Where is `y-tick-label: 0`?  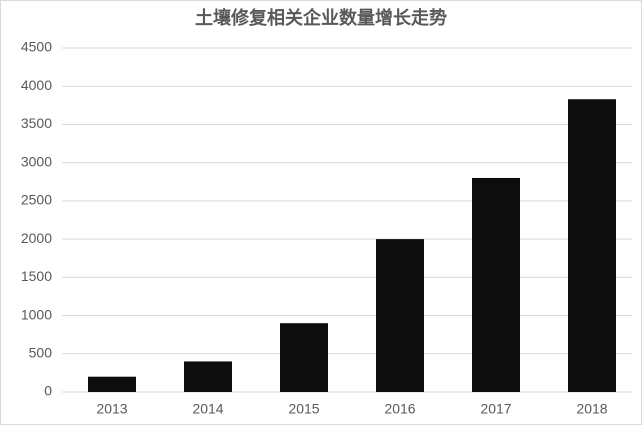 y-tick-label: 0 is located at coordinates (48, 391).